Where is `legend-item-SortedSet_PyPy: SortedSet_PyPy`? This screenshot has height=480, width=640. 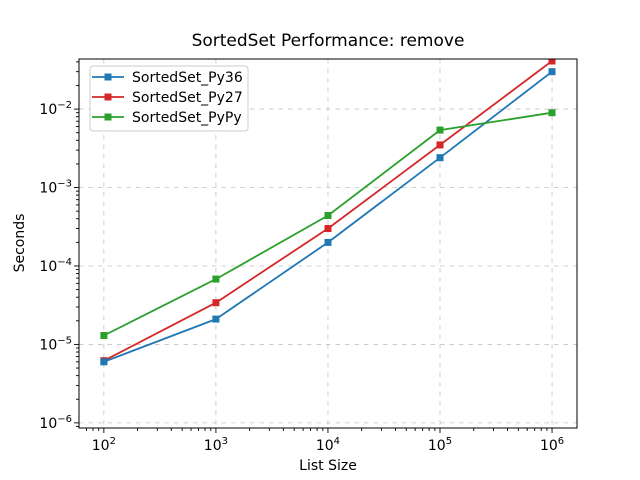
legend-item-SortedSet_PyPy: SortedSet_PyPy is located at coordinates (167, 118).